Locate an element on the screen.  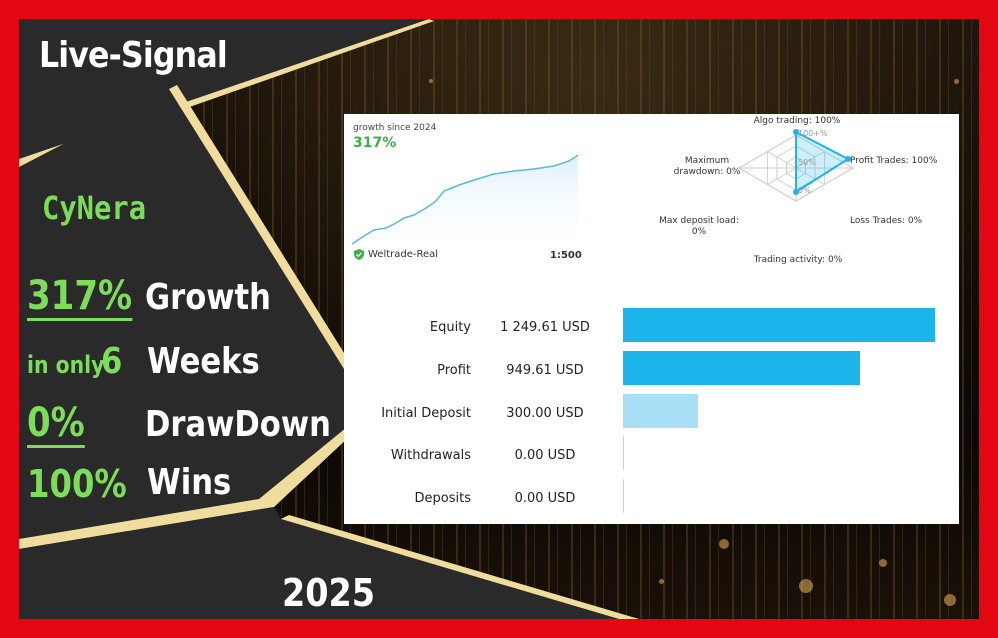
balance-row: Initial Deposit 300.00 USD is located at coordinates (651, 415).